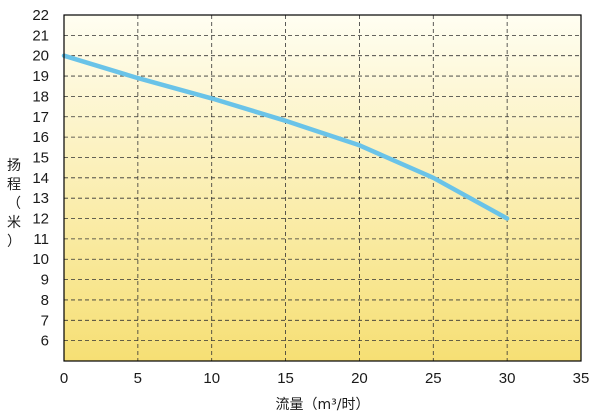 This screenshot has width=600, height=418. I want to click on x-tick-label: 25, so click(433, 378).